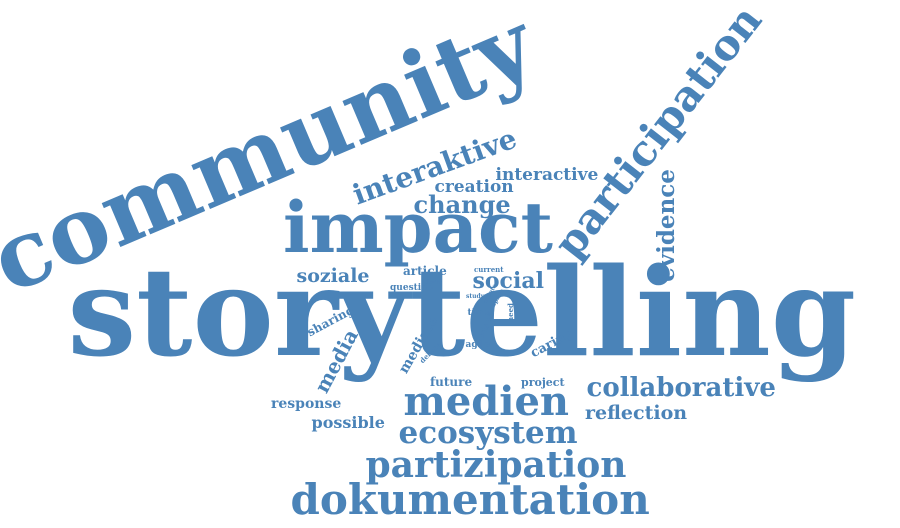  Describe the element at coordinates (666, 225) in the screenshot. I see `word-evidence: evidence` at that location.